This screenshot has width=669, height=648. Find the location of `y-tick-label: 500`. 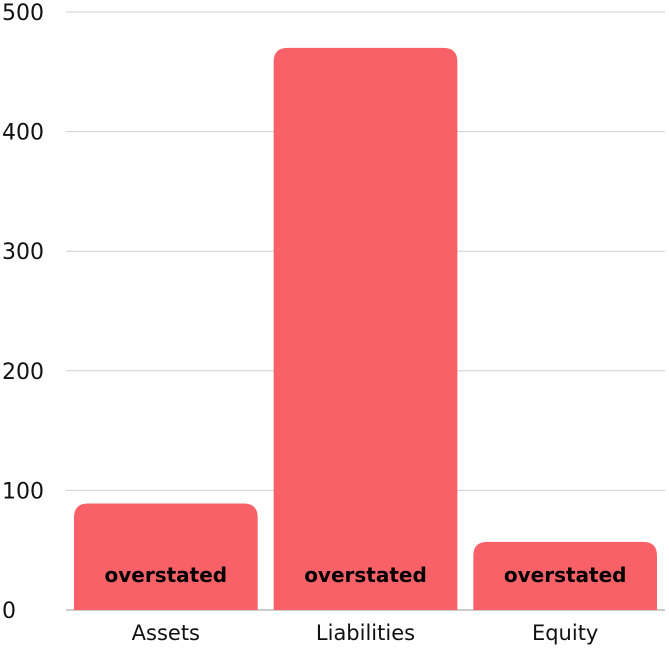

y-tick-label: 500 is located at coordinates (23, 13).